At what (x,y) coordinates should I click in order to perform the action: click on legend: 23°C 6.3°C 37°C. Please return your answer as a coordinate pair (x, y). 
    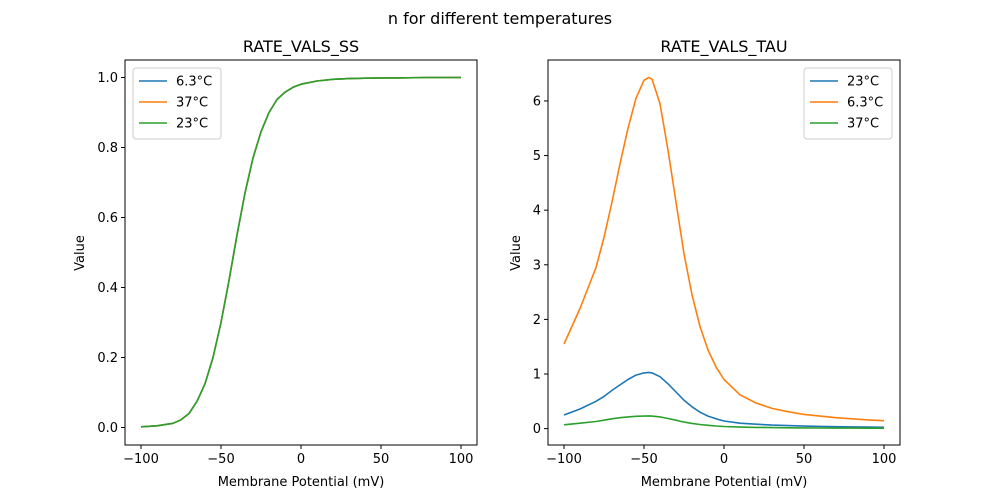
    Looking at the image, I should click on (848, 103).